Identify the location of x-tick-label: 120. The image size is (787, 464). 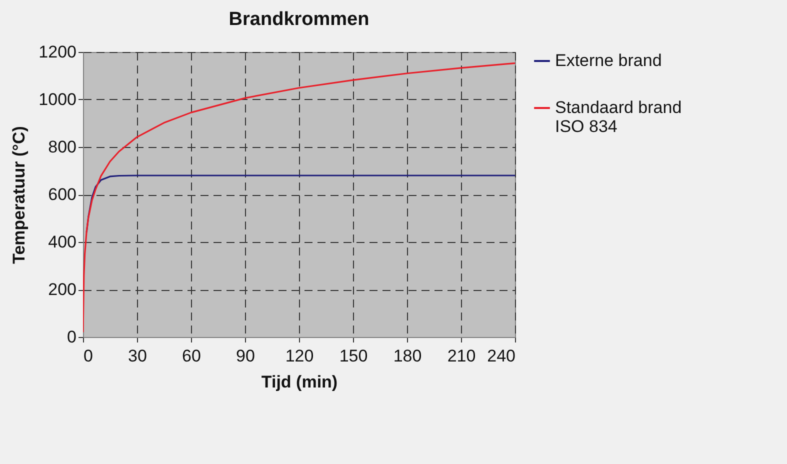
(299, 356).